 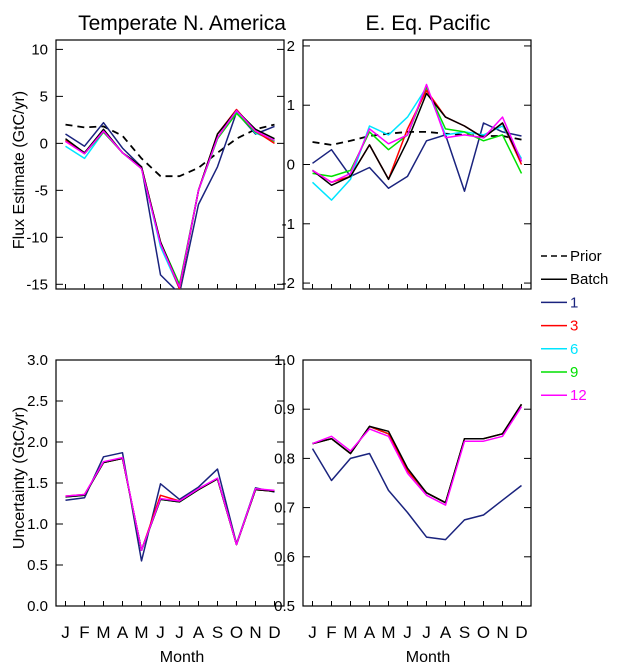 I want to click on legend-label: 3, so click(x=574, y=326).